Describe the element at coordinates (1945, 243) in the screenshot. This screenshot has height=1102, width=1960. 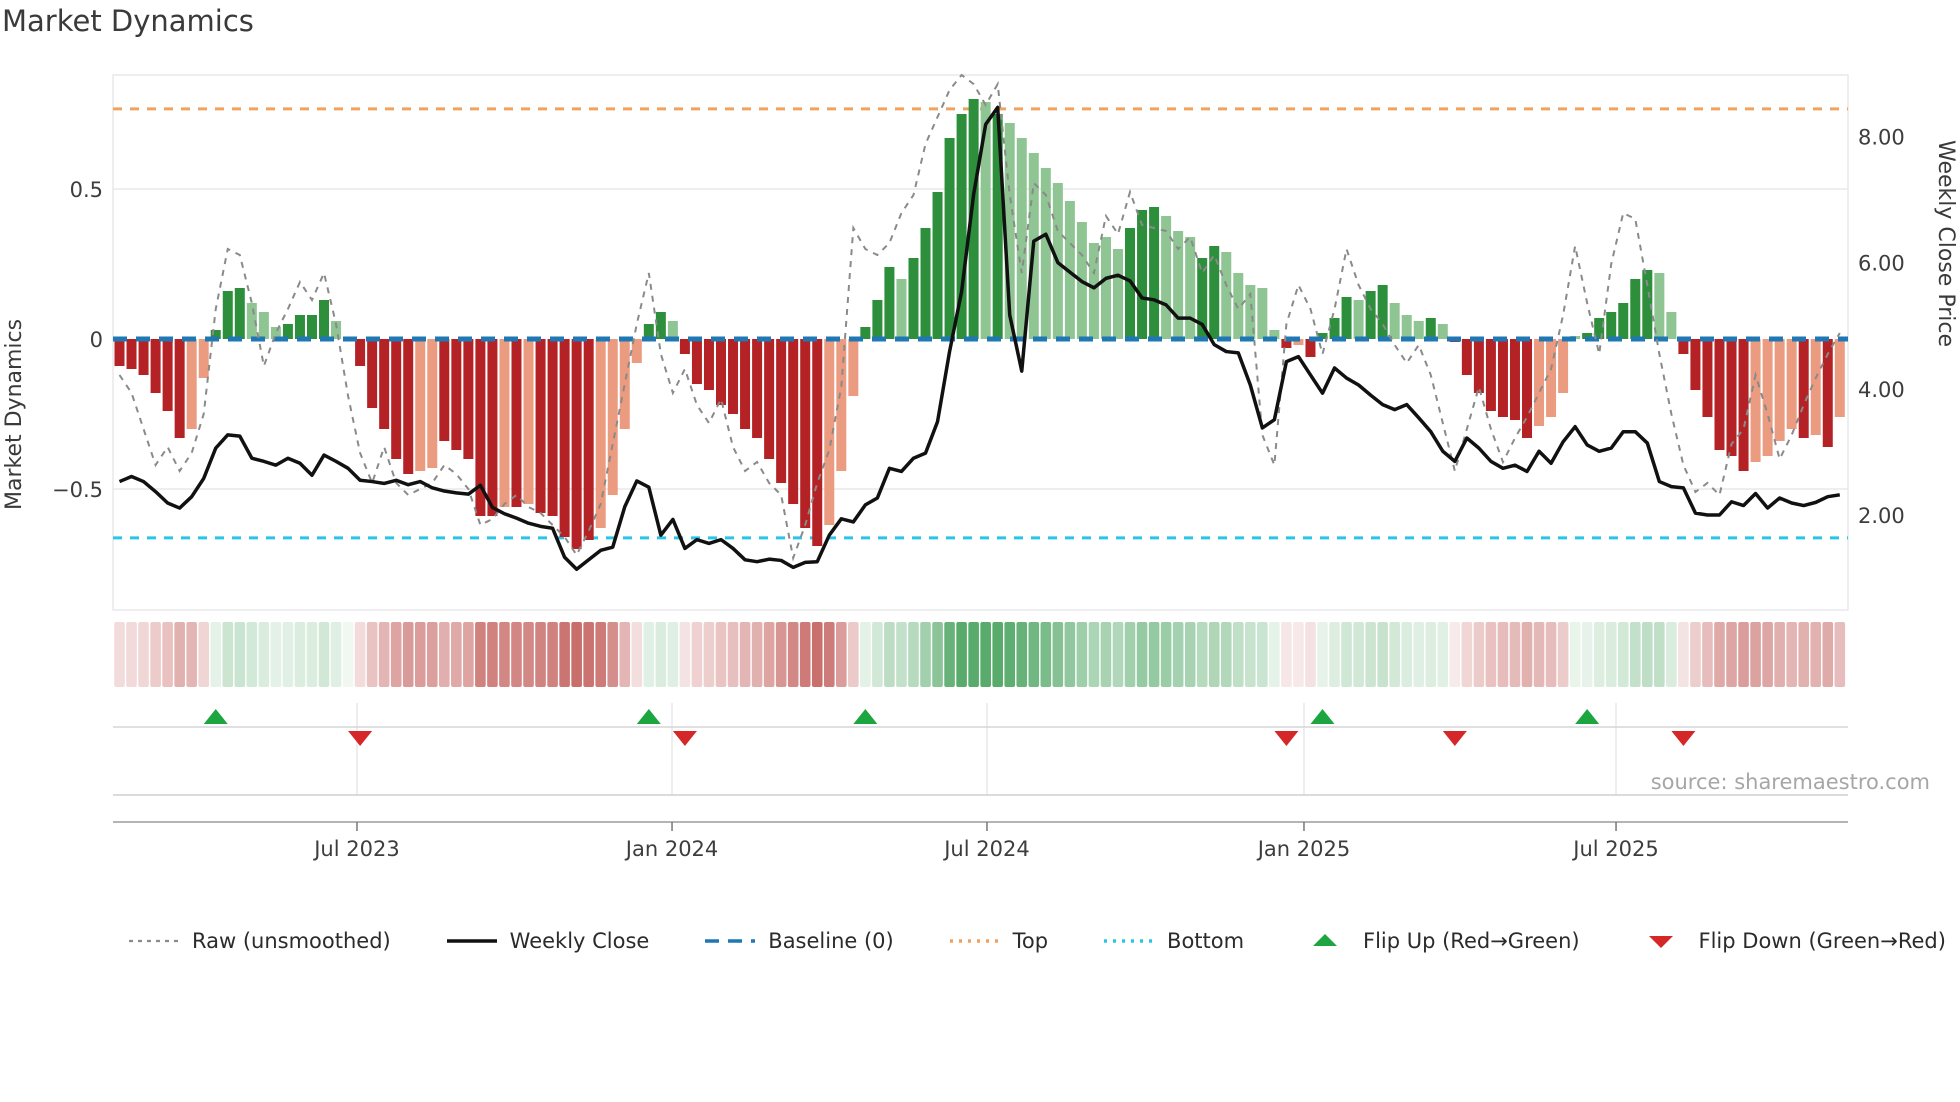
I see `right-axis-label: Weekly Close Price` at that location.